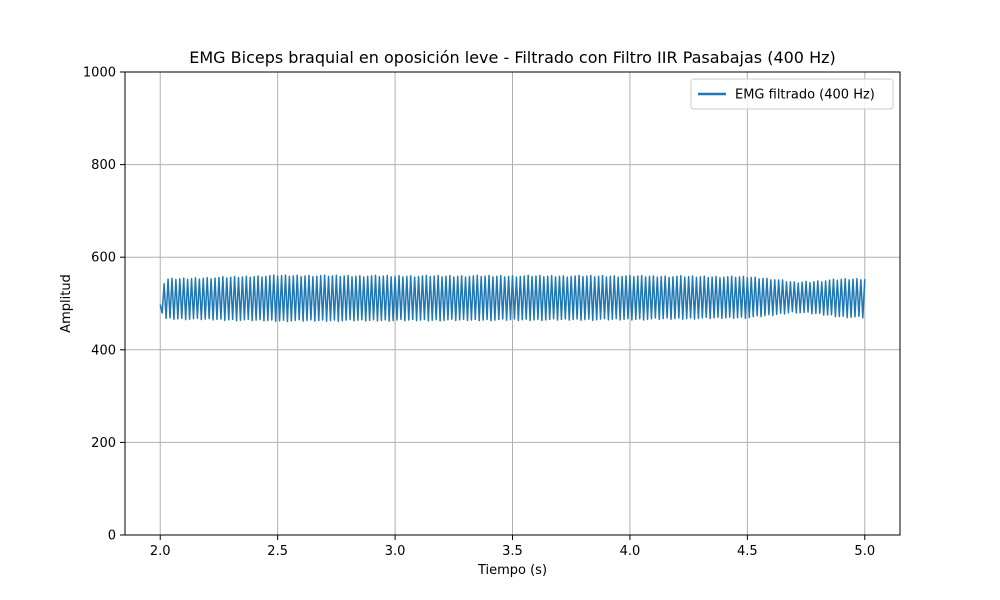 Image resolution: width=1000 pixels, height=600 pixels. I want to click on y-tick-label: 800, so click(103, 165).